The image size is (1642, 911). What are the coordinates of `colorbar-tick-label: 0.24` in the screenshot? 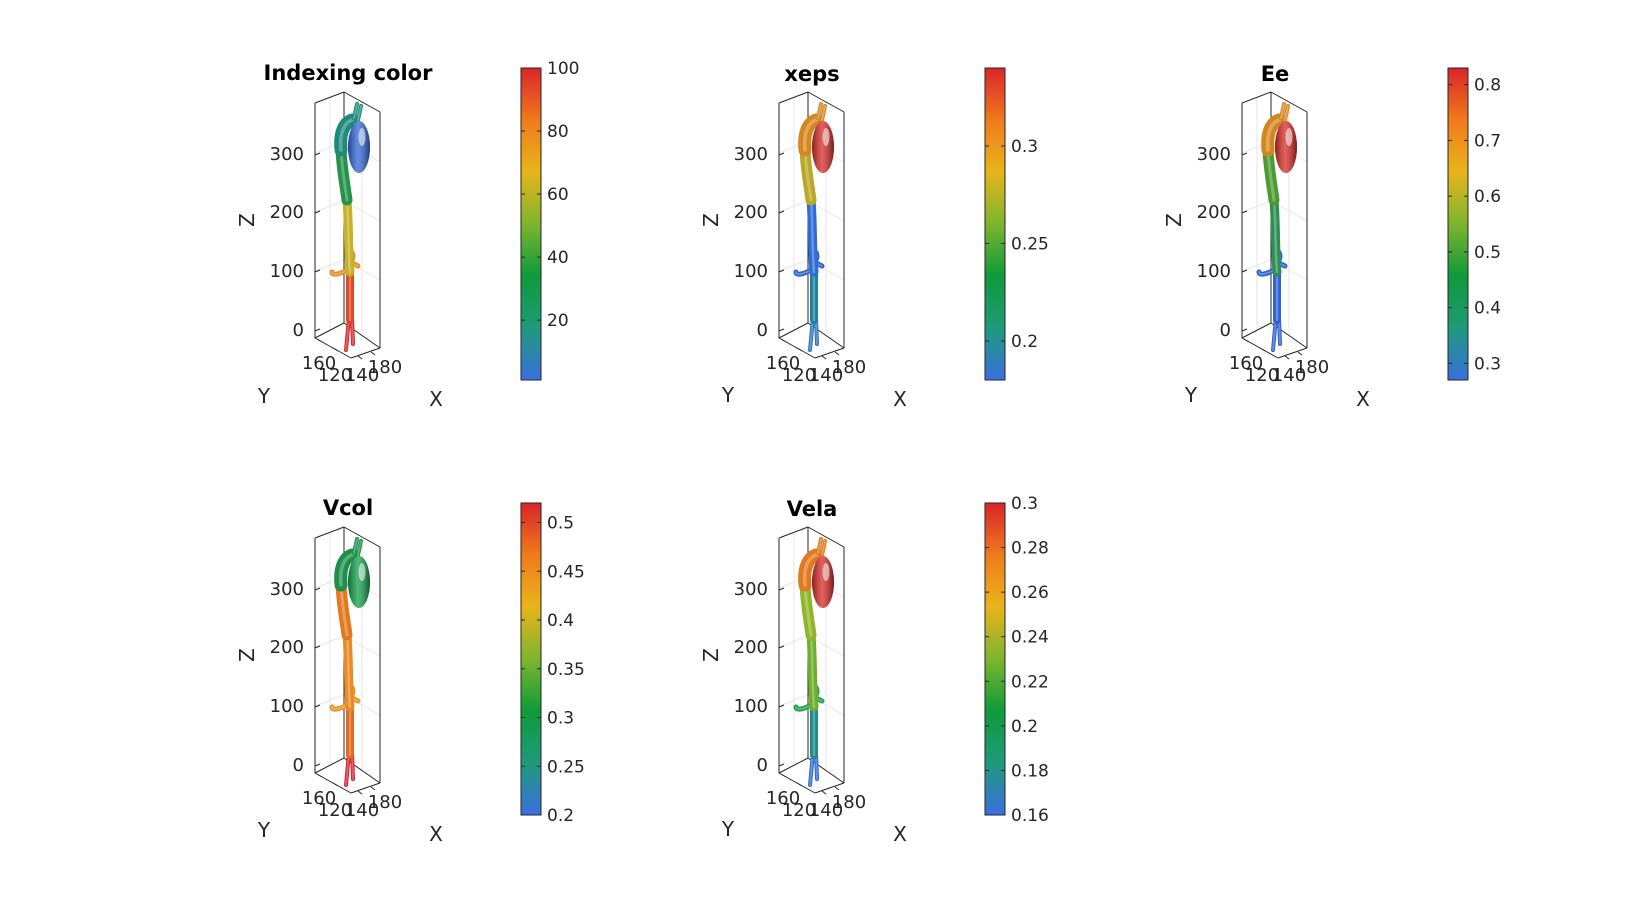 It's located at (1030, 638).